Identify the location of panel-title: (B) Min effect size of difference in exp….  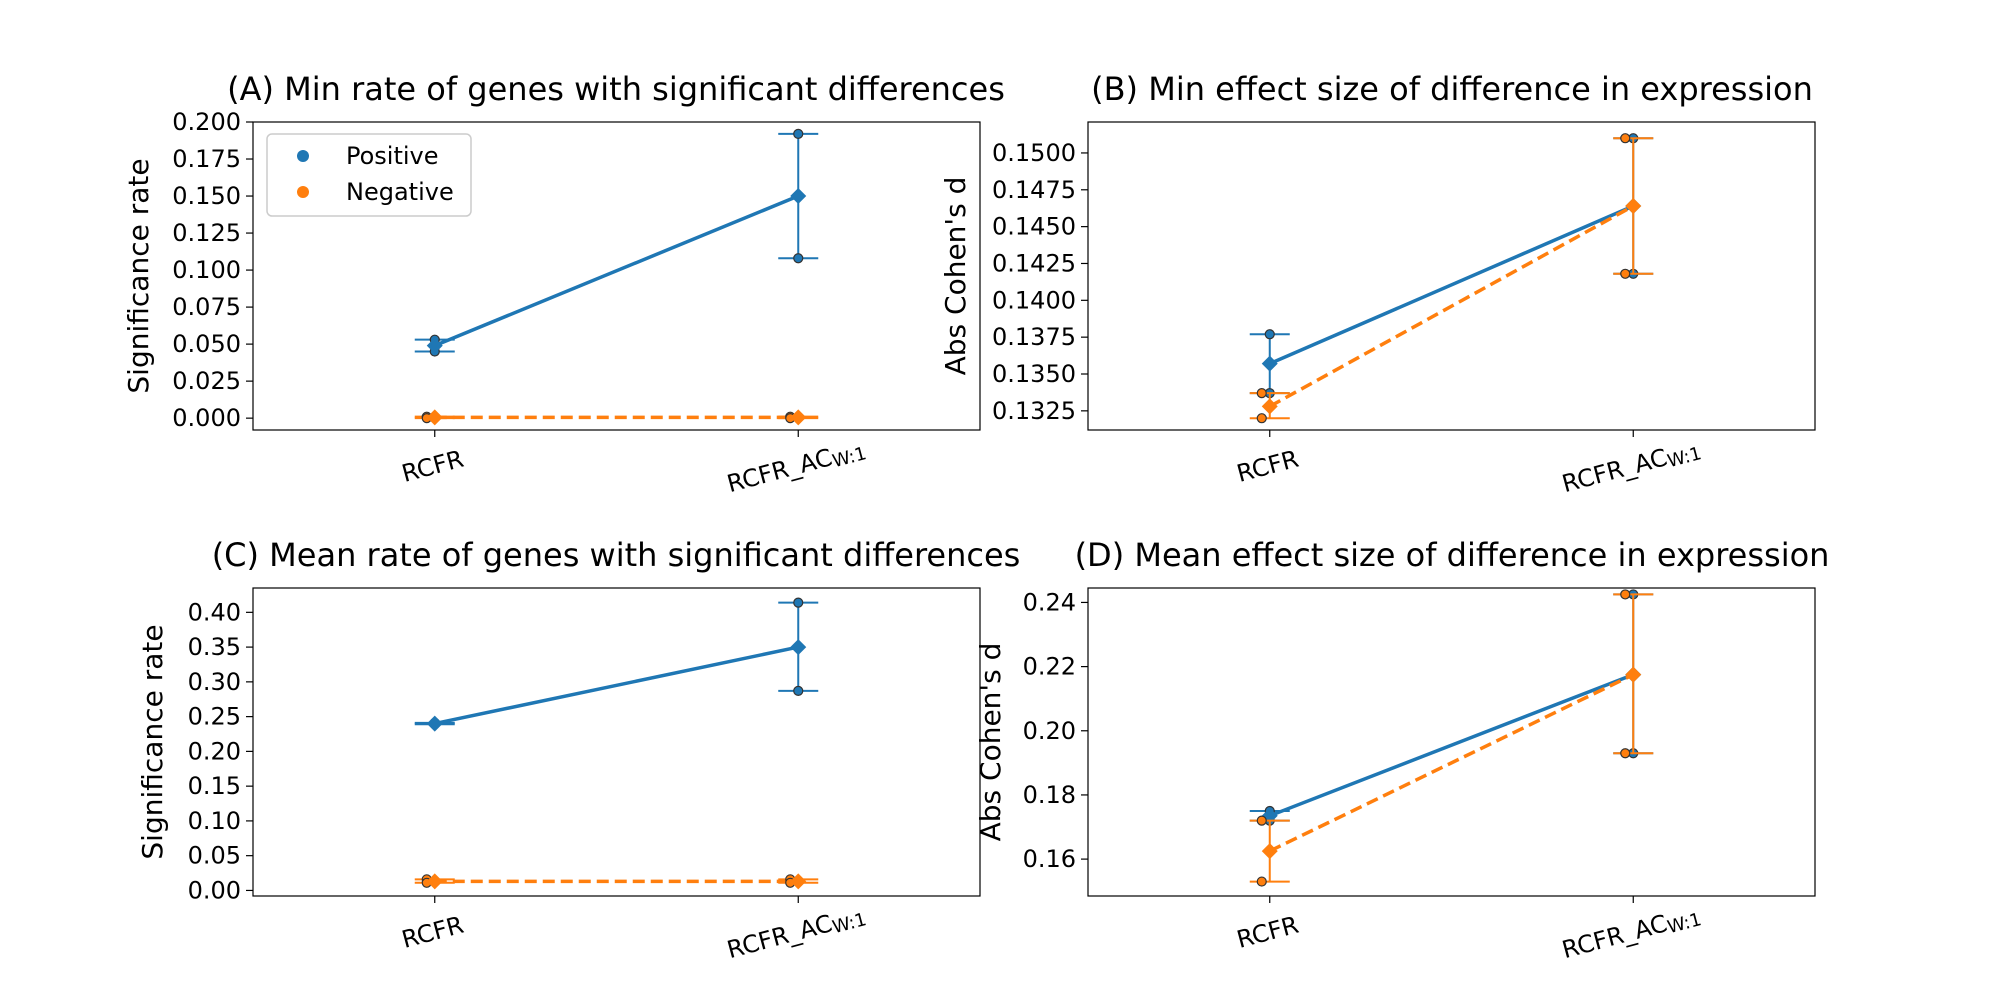
(1452, 89).